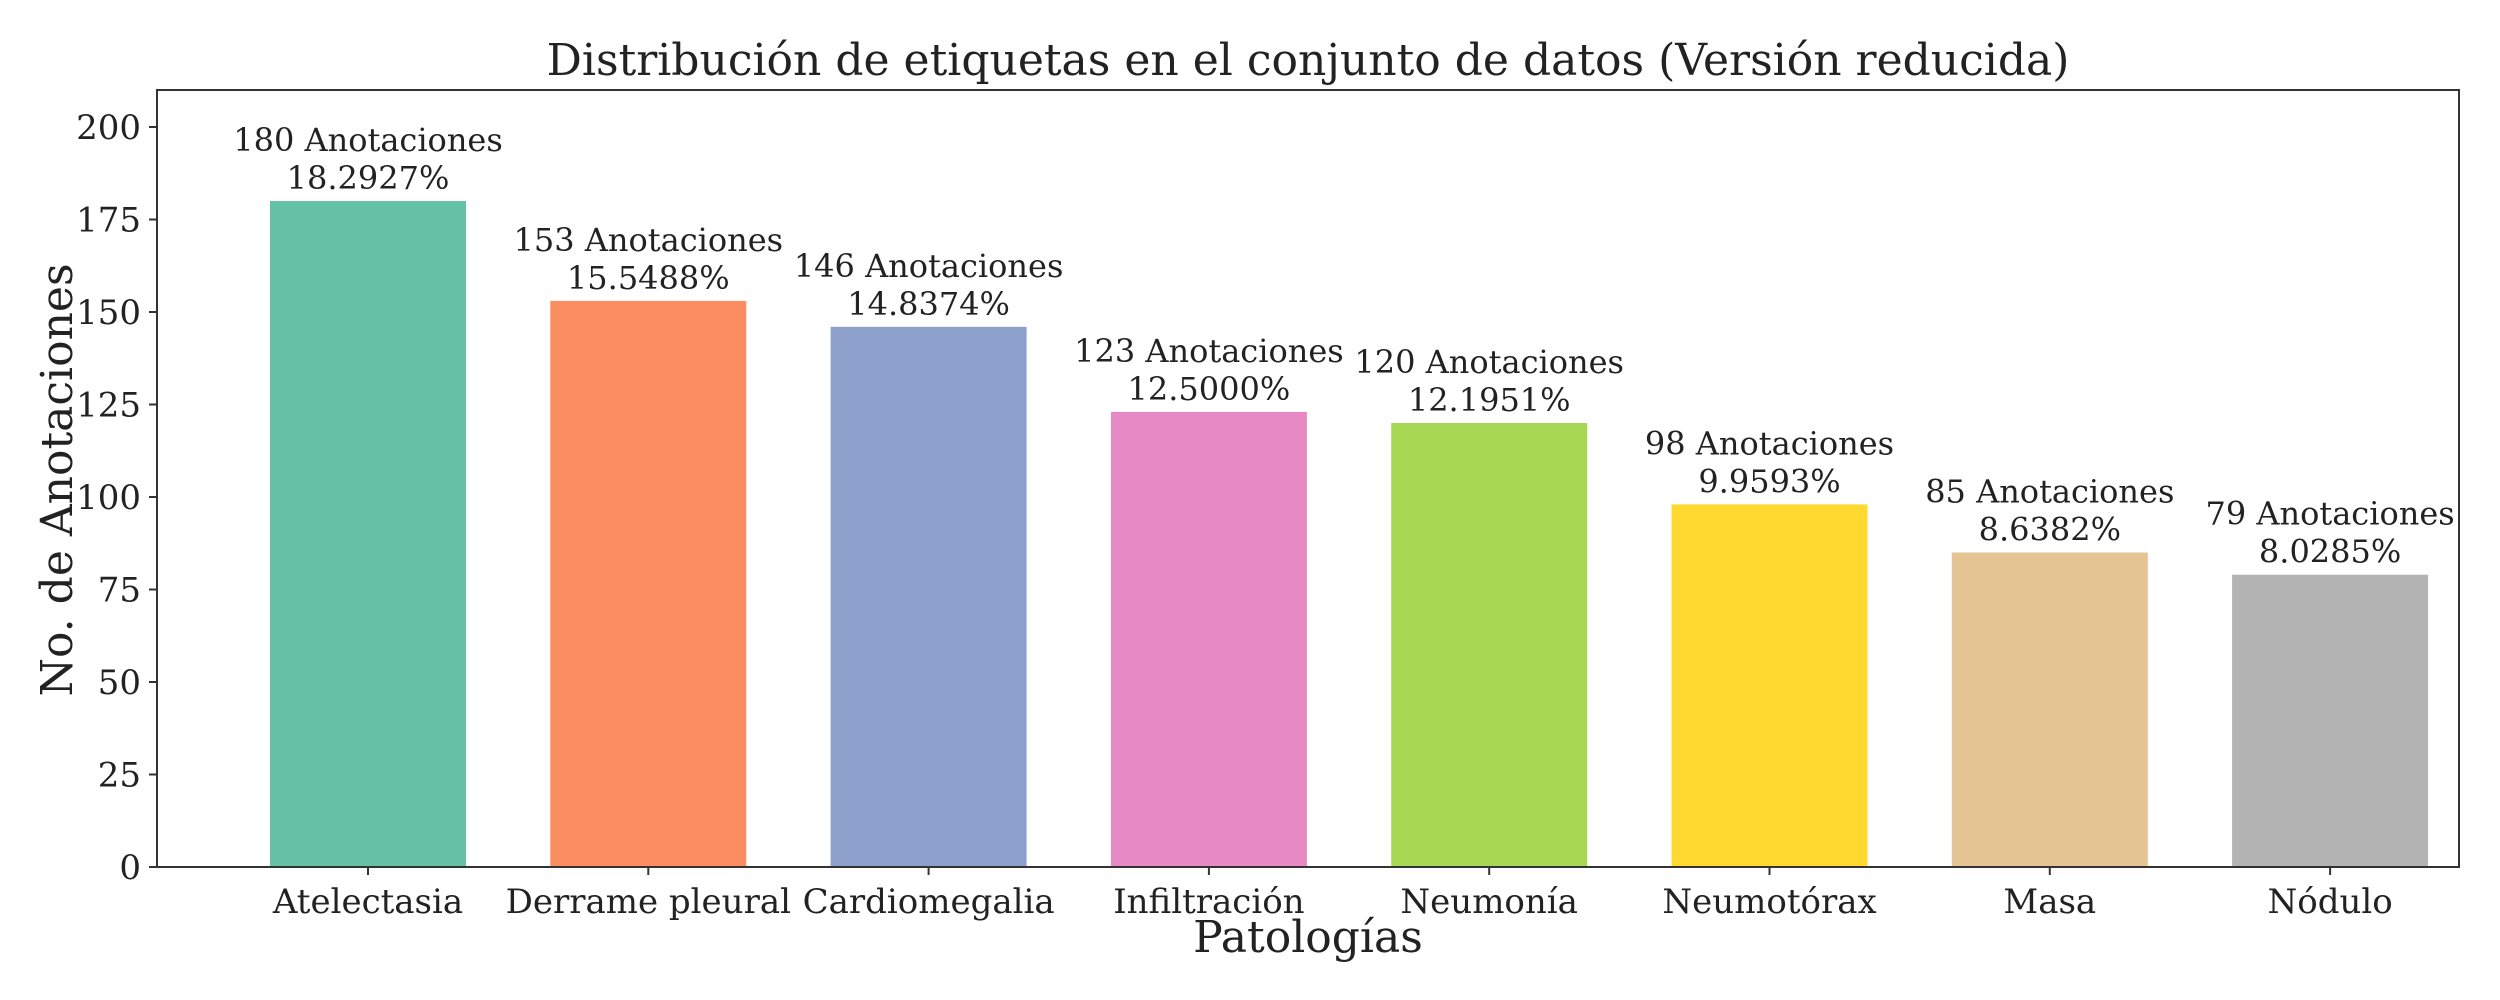 This screenshot has height=1000, width=2500. What do you see at coordinates (1209, 389) in the screenshot?
I see `bar-annotation-percent: 12.5000%` at bounding box center [1209, 389].